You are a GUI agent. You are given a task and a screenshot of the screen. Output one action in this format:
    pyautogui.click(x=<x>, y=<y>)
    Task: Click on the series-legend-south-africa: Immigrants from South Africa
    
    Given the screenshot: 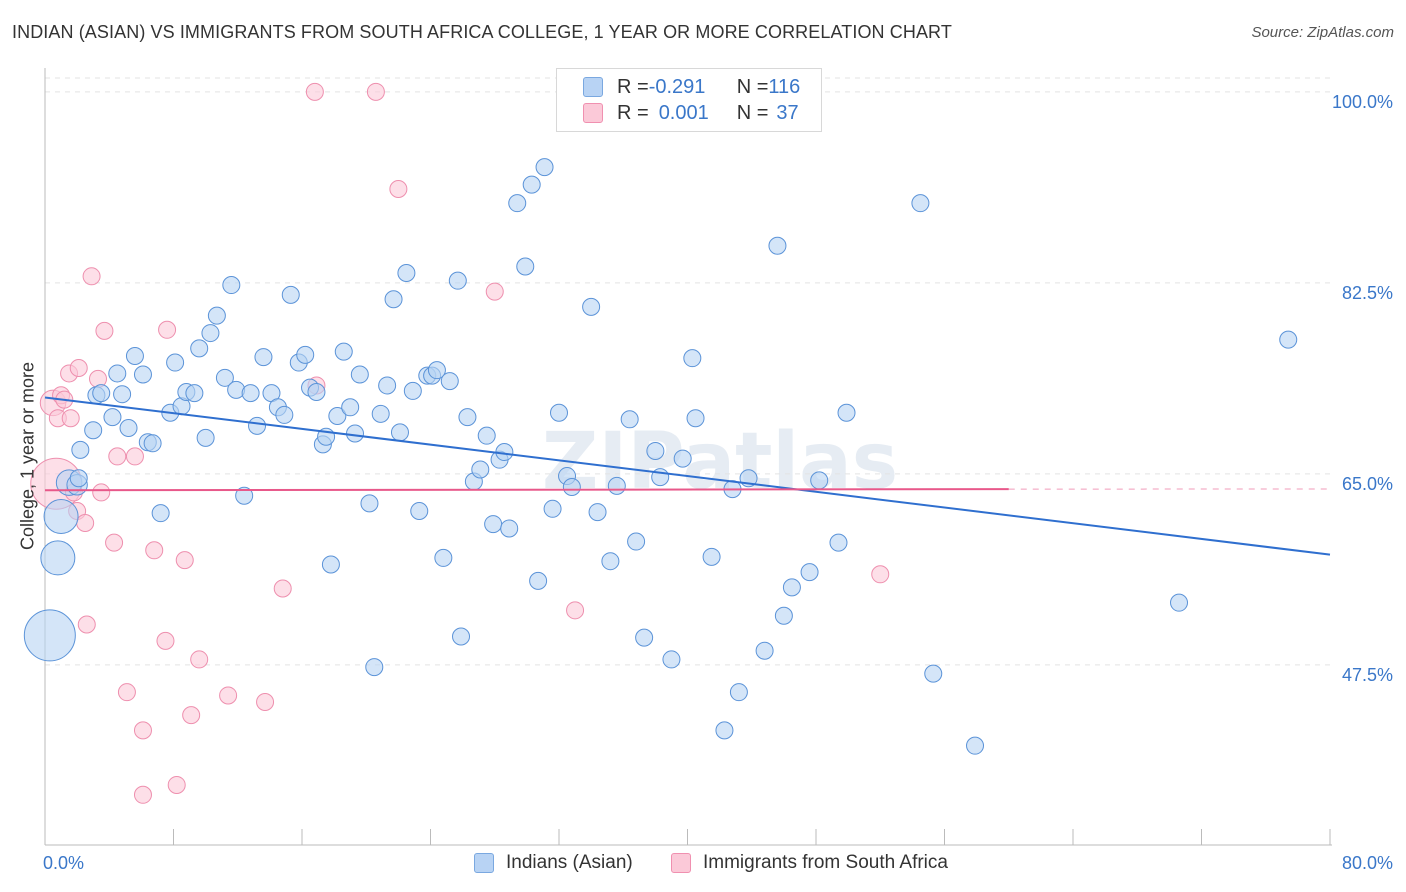 What is the action you would take?
    pyautogui.click(x=809, y=863)
    